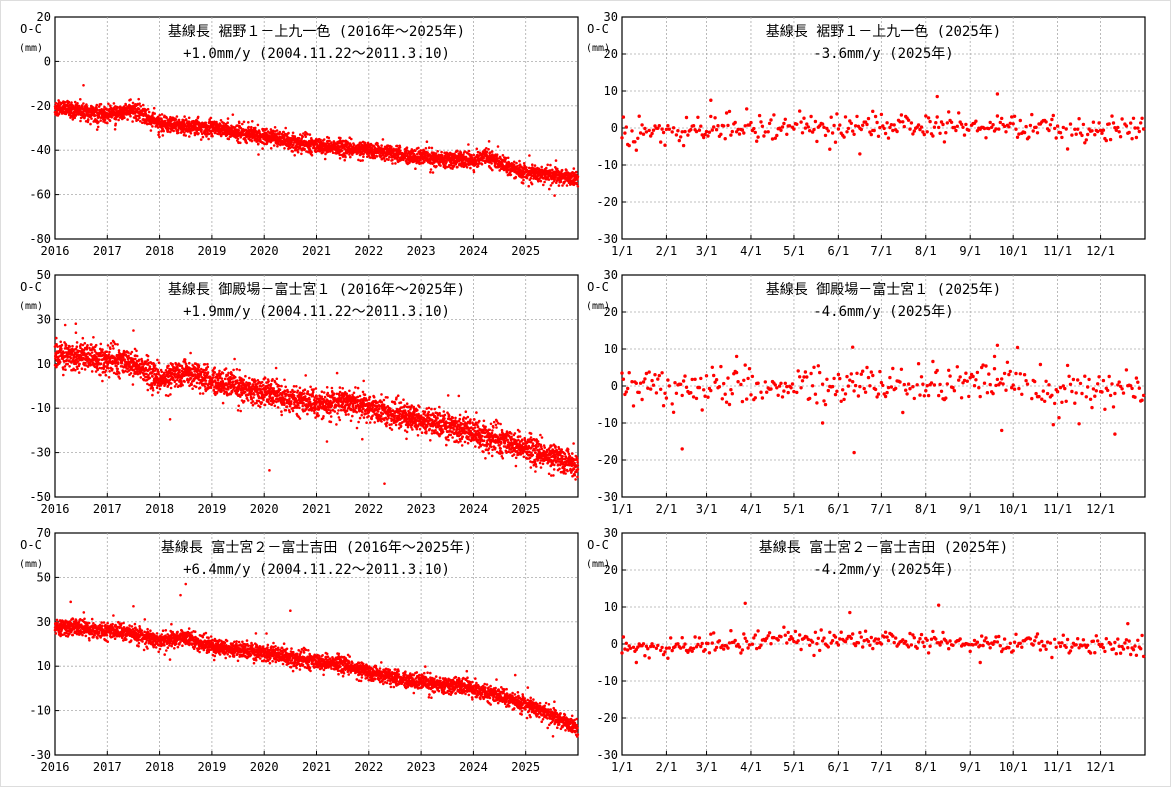 This screenshot has width=1171, height=787. I want to click on x-tick-label: 1/1, so click(622, 251).